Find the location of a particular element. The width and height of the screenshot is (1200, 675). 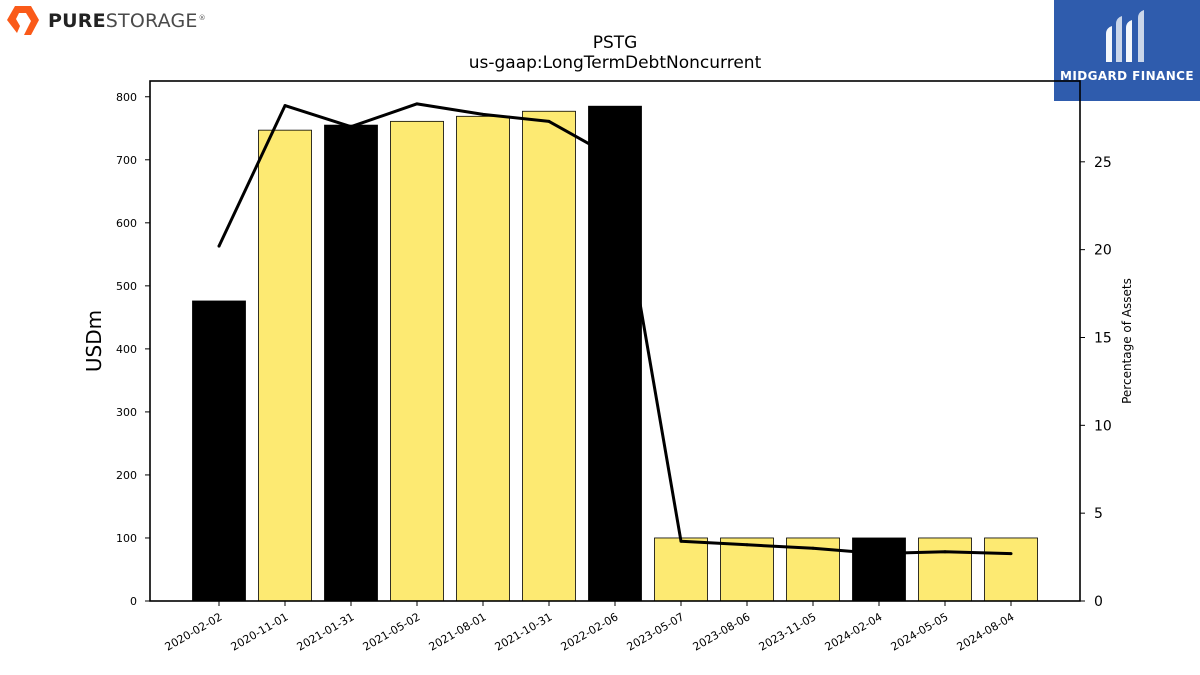

y-tick-label-right: 20 is located at coordinates (1103, 251).